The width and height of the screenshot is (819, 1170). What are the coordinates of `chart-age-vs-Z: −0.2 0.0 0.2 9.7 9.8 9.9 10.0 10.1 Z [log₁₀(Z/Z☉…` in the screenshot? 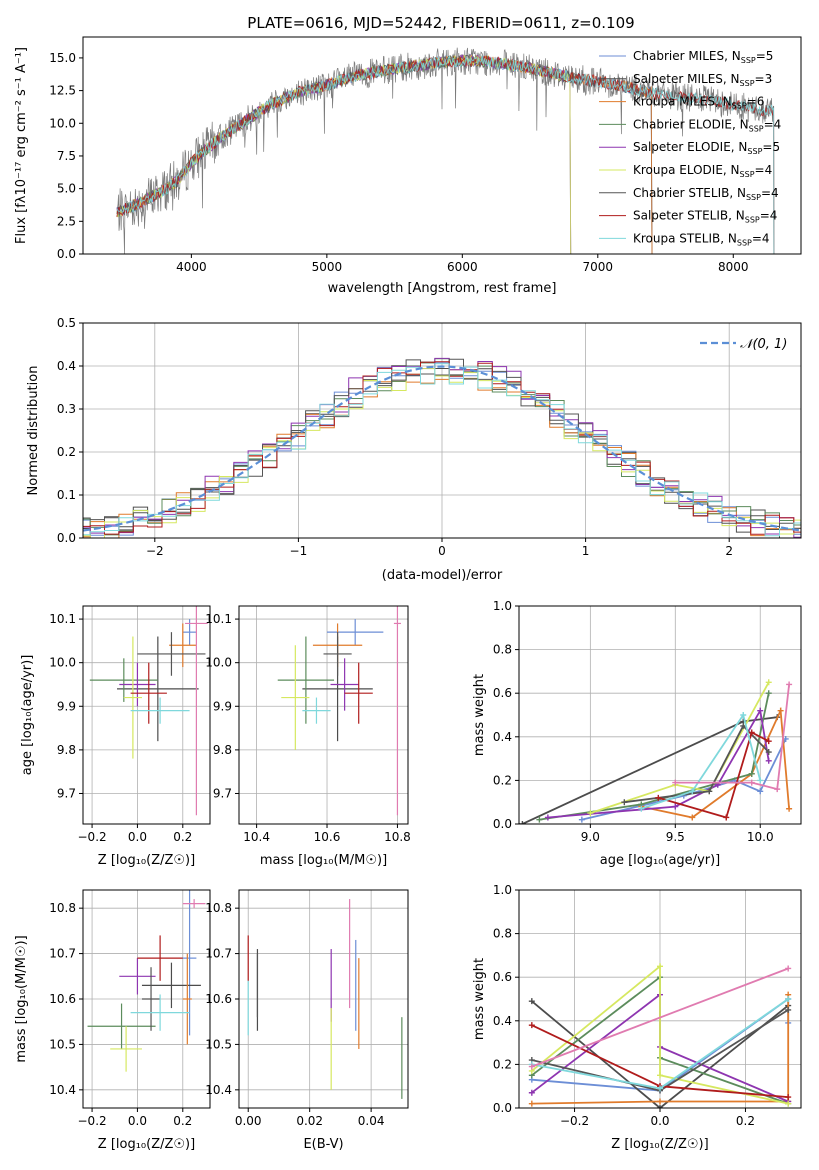 It's located at (115, 736).